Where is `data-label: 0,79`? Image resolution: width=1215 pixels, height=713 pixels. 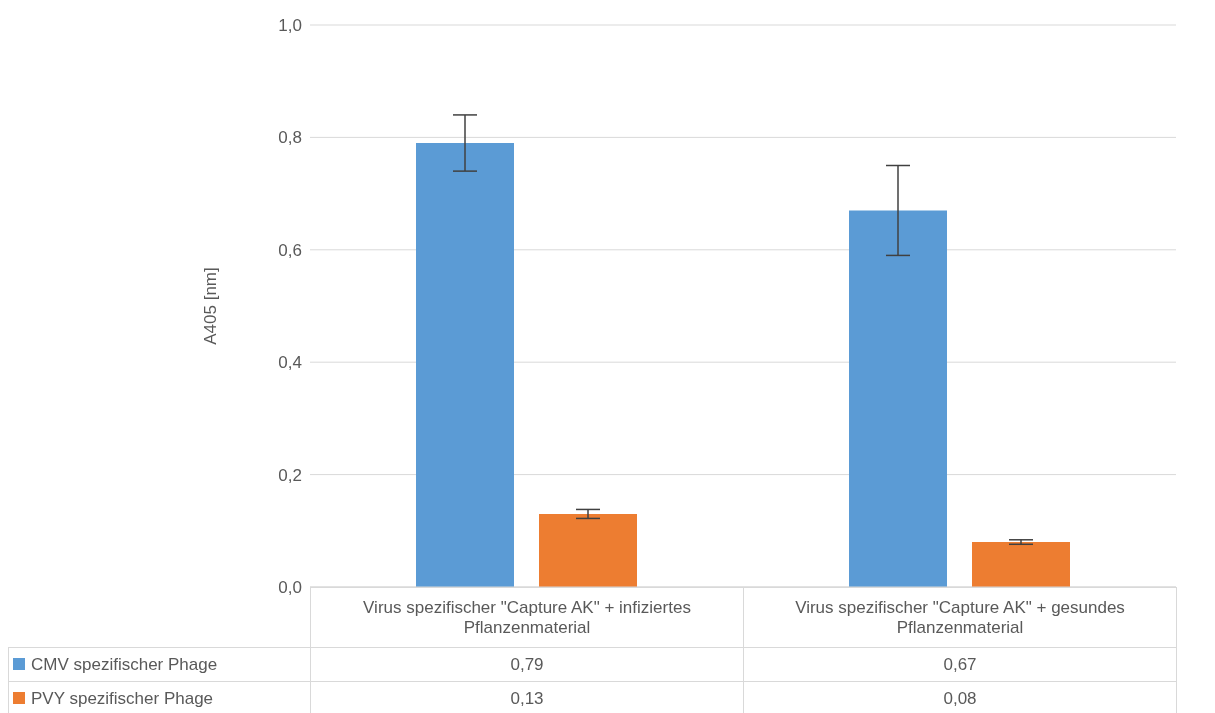 data-label: 0,79 is located at coordinates (527, 664).